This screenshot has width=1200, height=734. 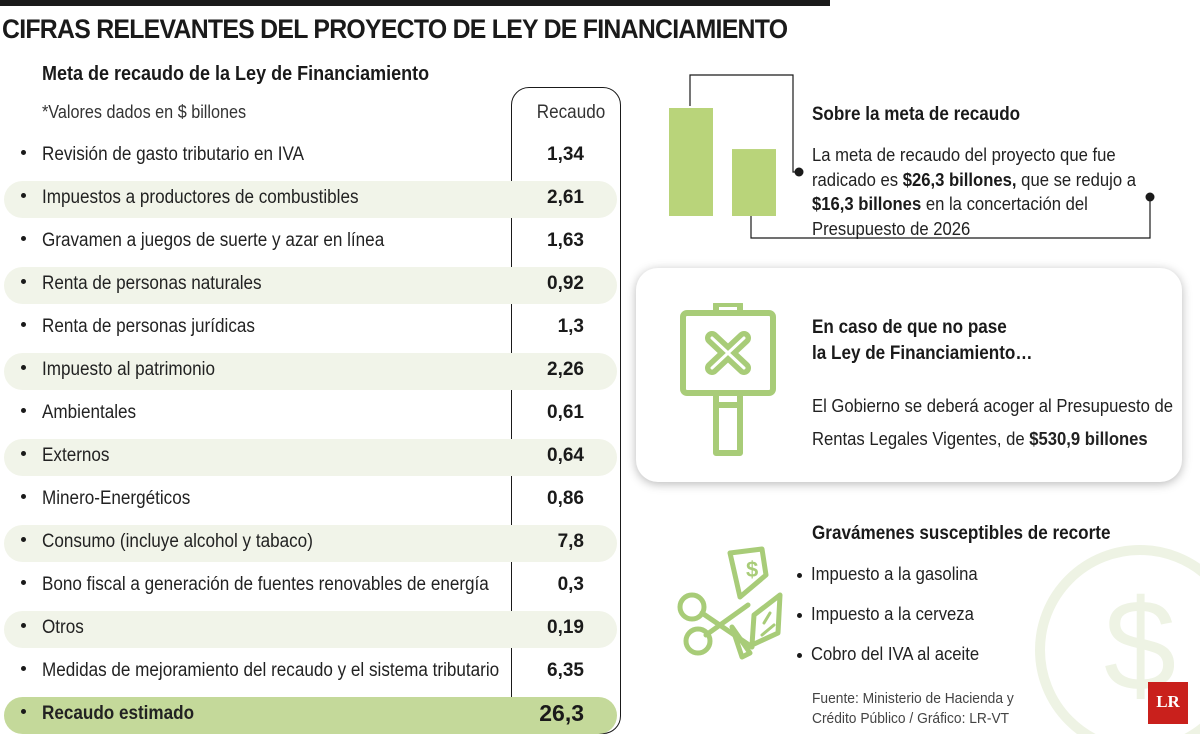 I want to click on table-row: Renta de personas jurídicas 1,3, so click(x=308, y=328).